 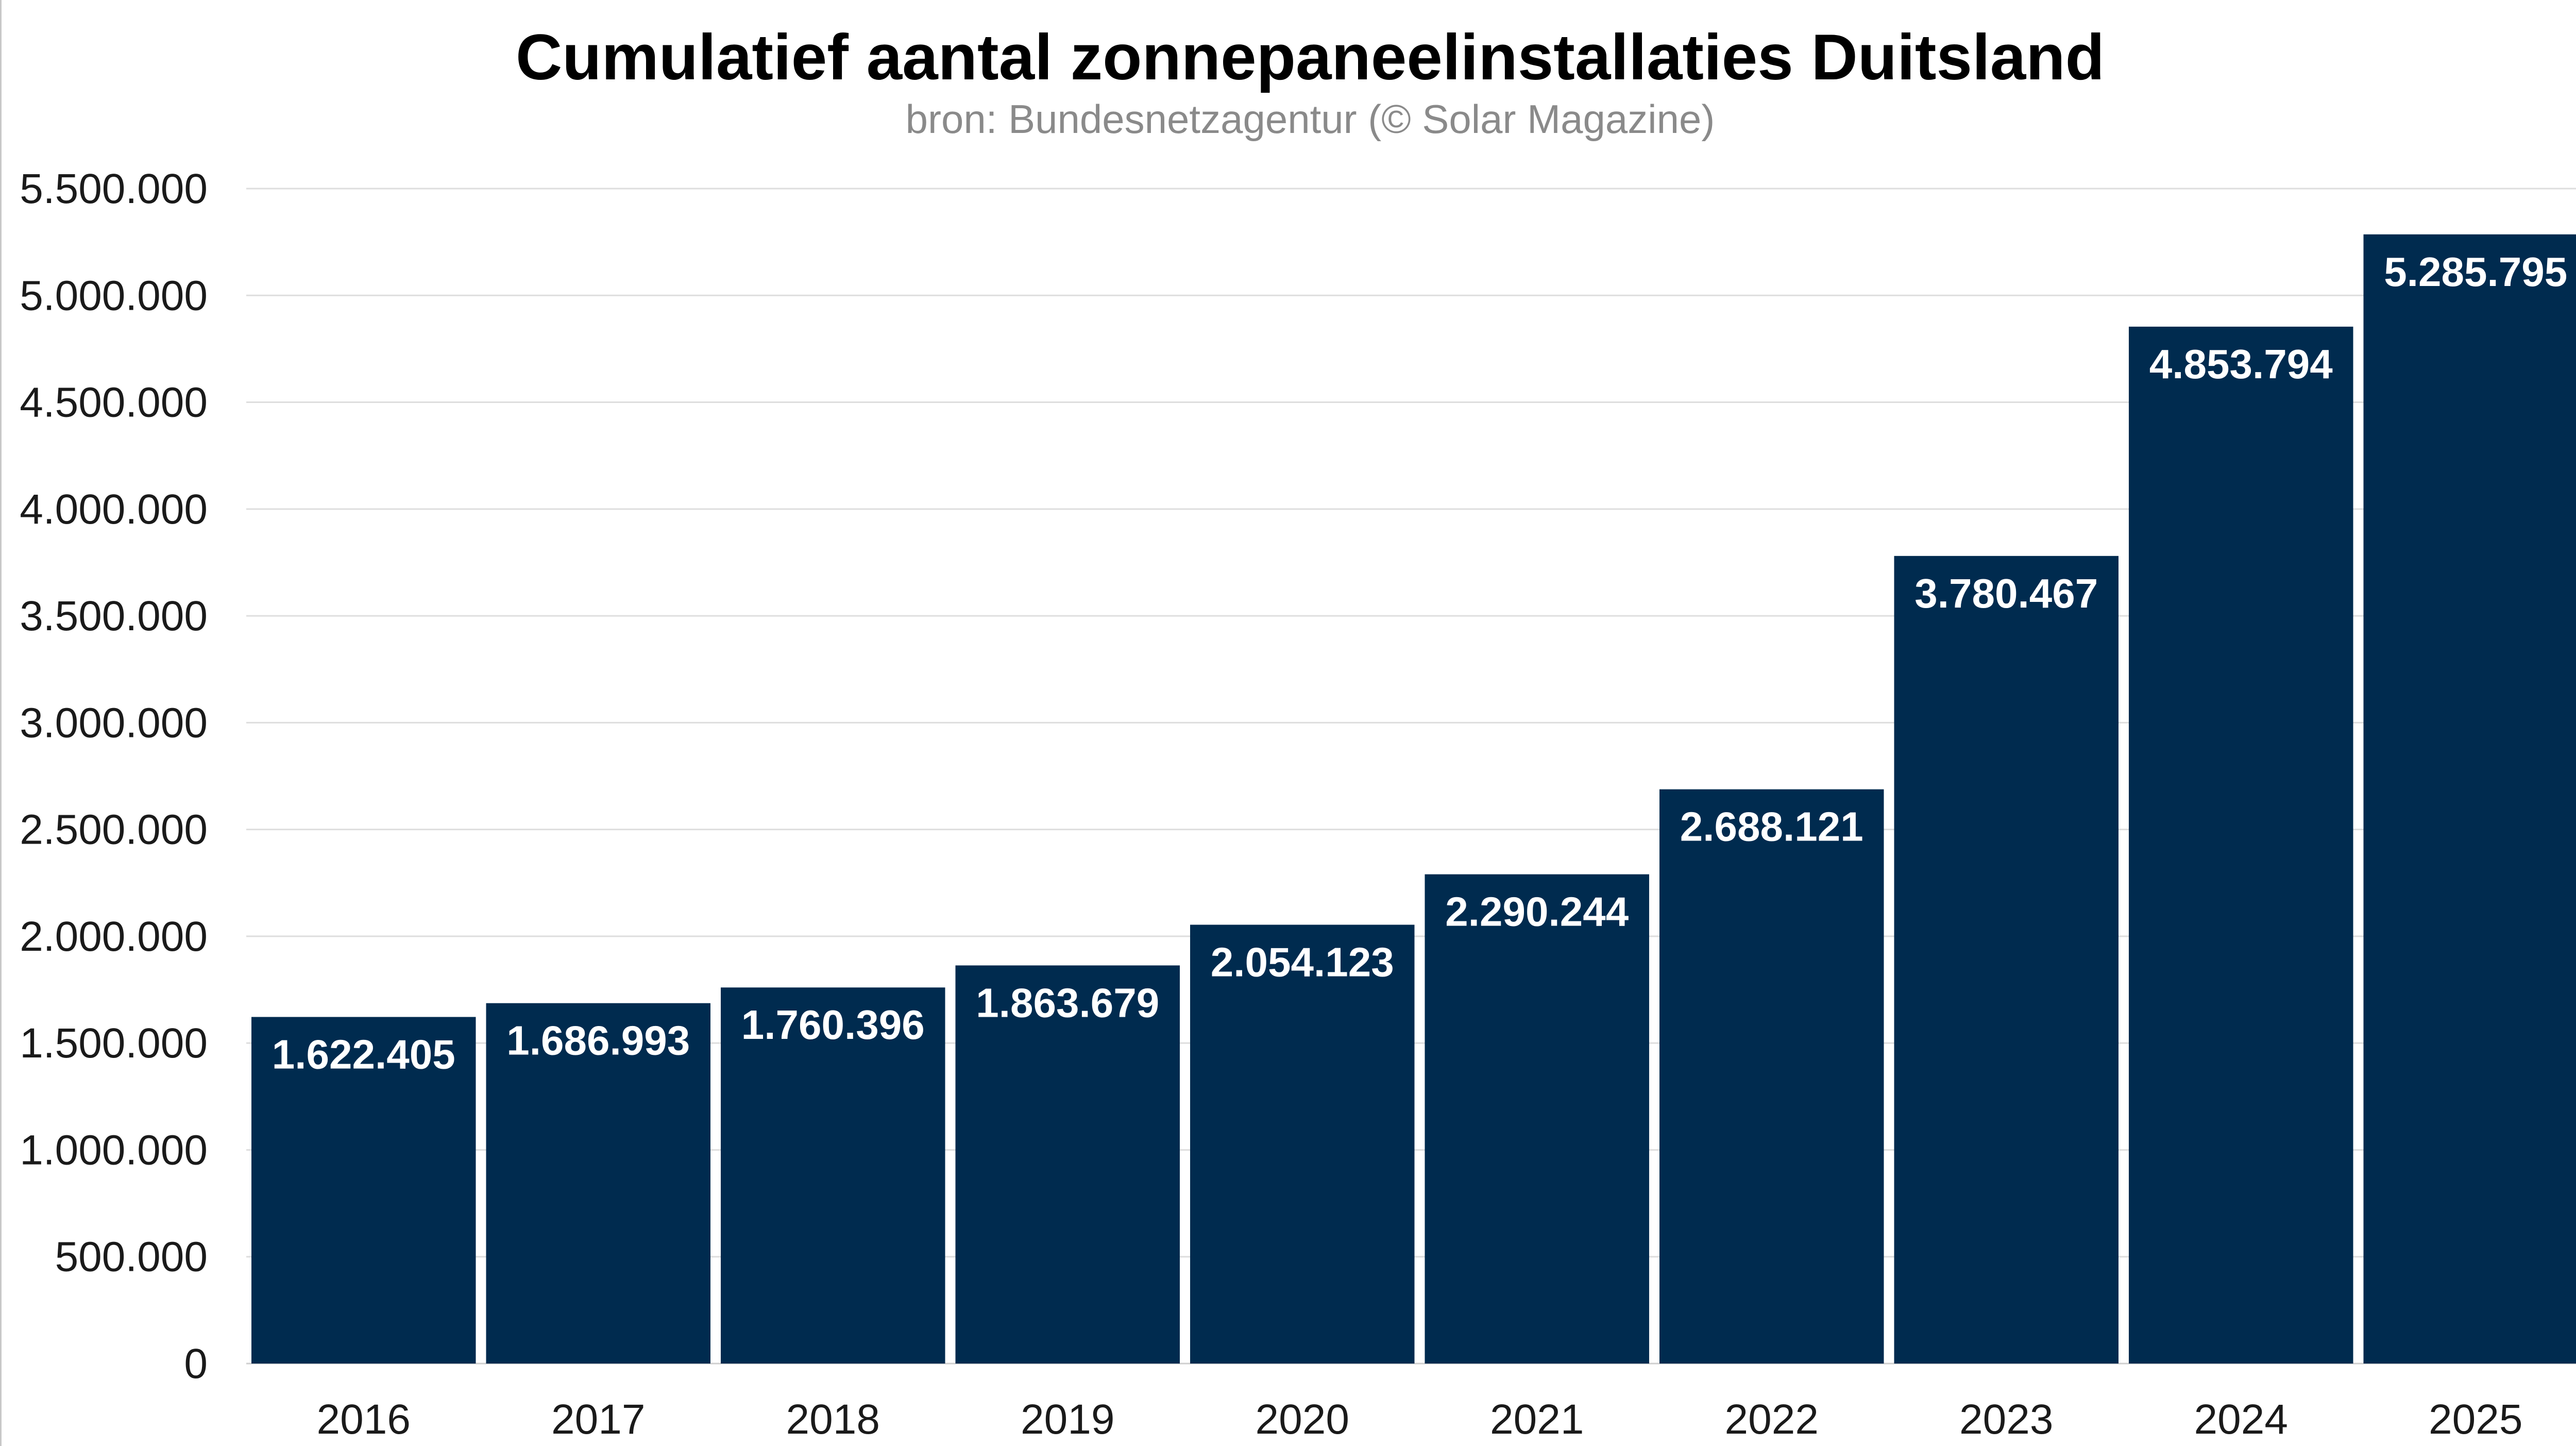 I want to click on y-tick-label: 1.500.000, so click(x=114, y=1043).